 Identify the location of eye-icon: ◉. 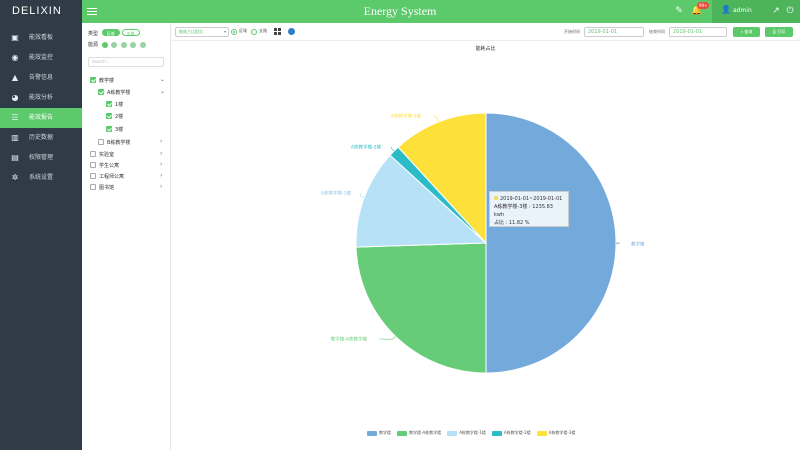
(15, 57).